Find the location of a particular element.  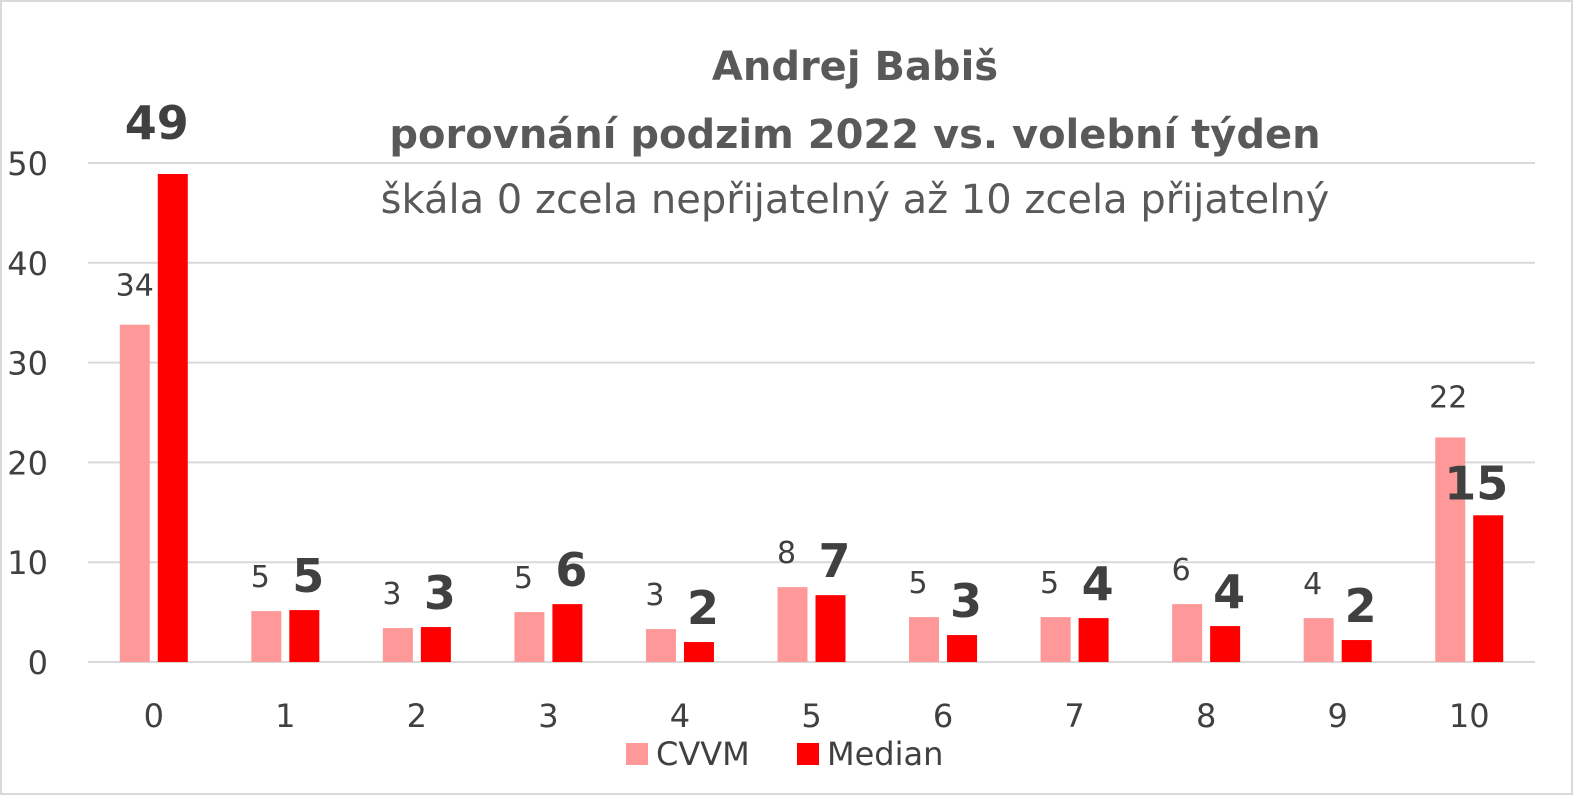

legend-label-median: Median is located at coordinates (885, 754).